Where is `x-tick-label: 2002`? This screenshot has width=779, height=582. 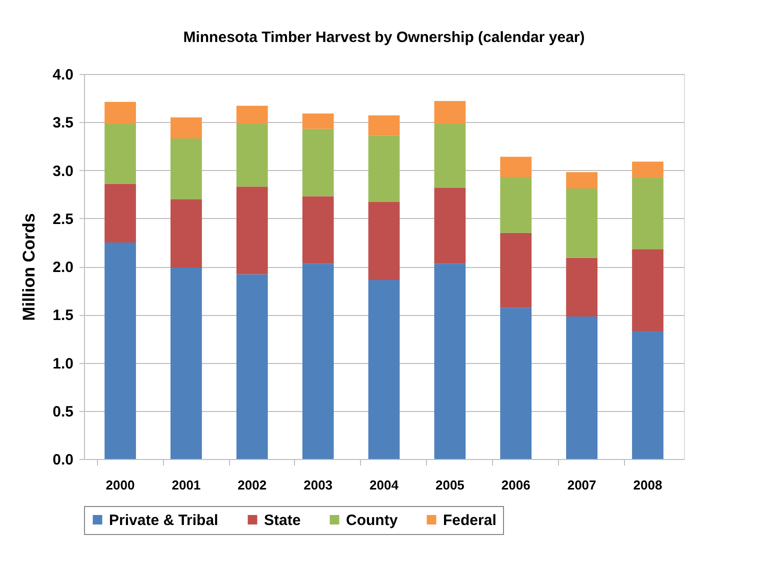
x-tick-label: 2002 is located at coordinates (252, 485).